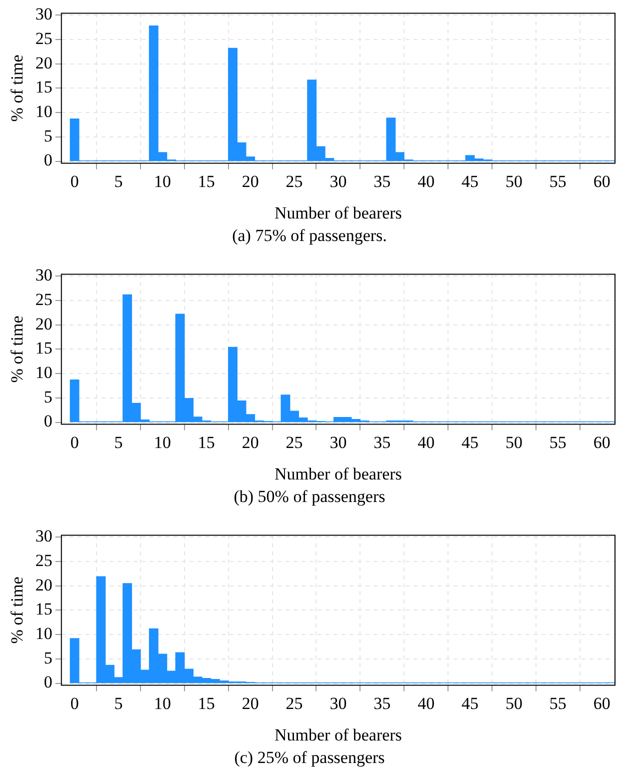 The height and width of the screenshot is (784, 619). What do you see at coordinates (309, 236) in the screenshot?
I see `text: (a) 75% of passengers.` at bounding box center [309, 236].